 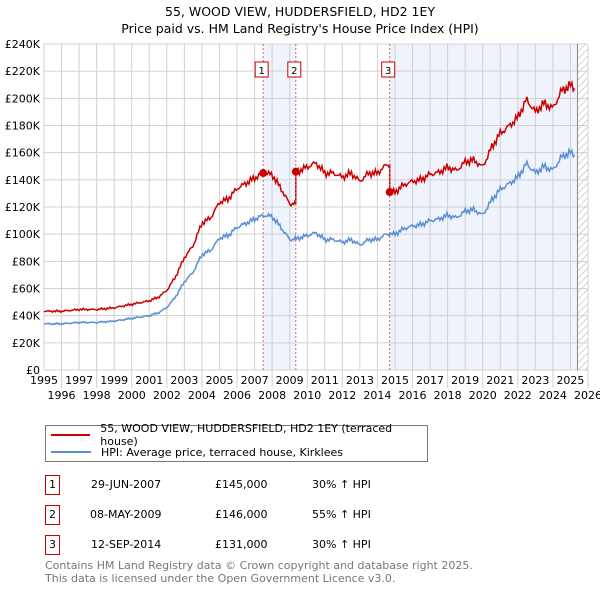 I want to click on x-tick-label: 2003, so click(x=184, y=380).